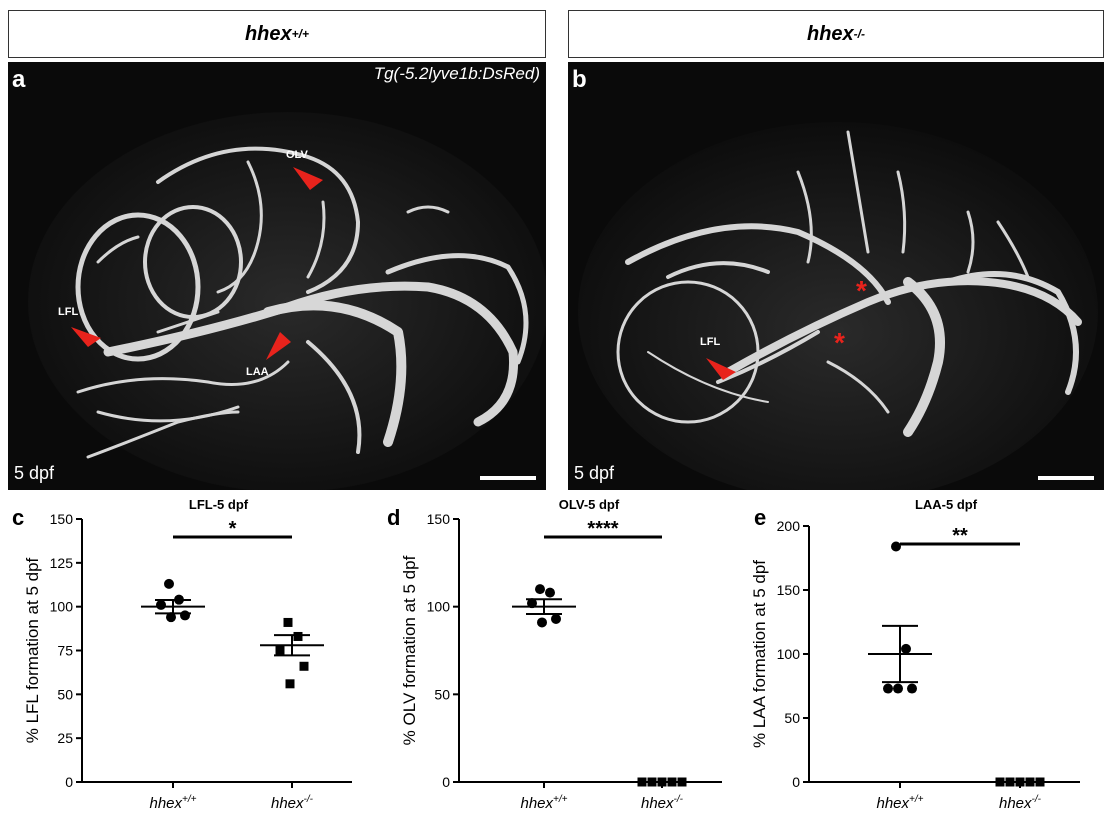 The image size is (1112, 836). Describe the element at coordinates (946, 504) in the screenshot. I see `plot-title: LAA-5 dpf` at that location.